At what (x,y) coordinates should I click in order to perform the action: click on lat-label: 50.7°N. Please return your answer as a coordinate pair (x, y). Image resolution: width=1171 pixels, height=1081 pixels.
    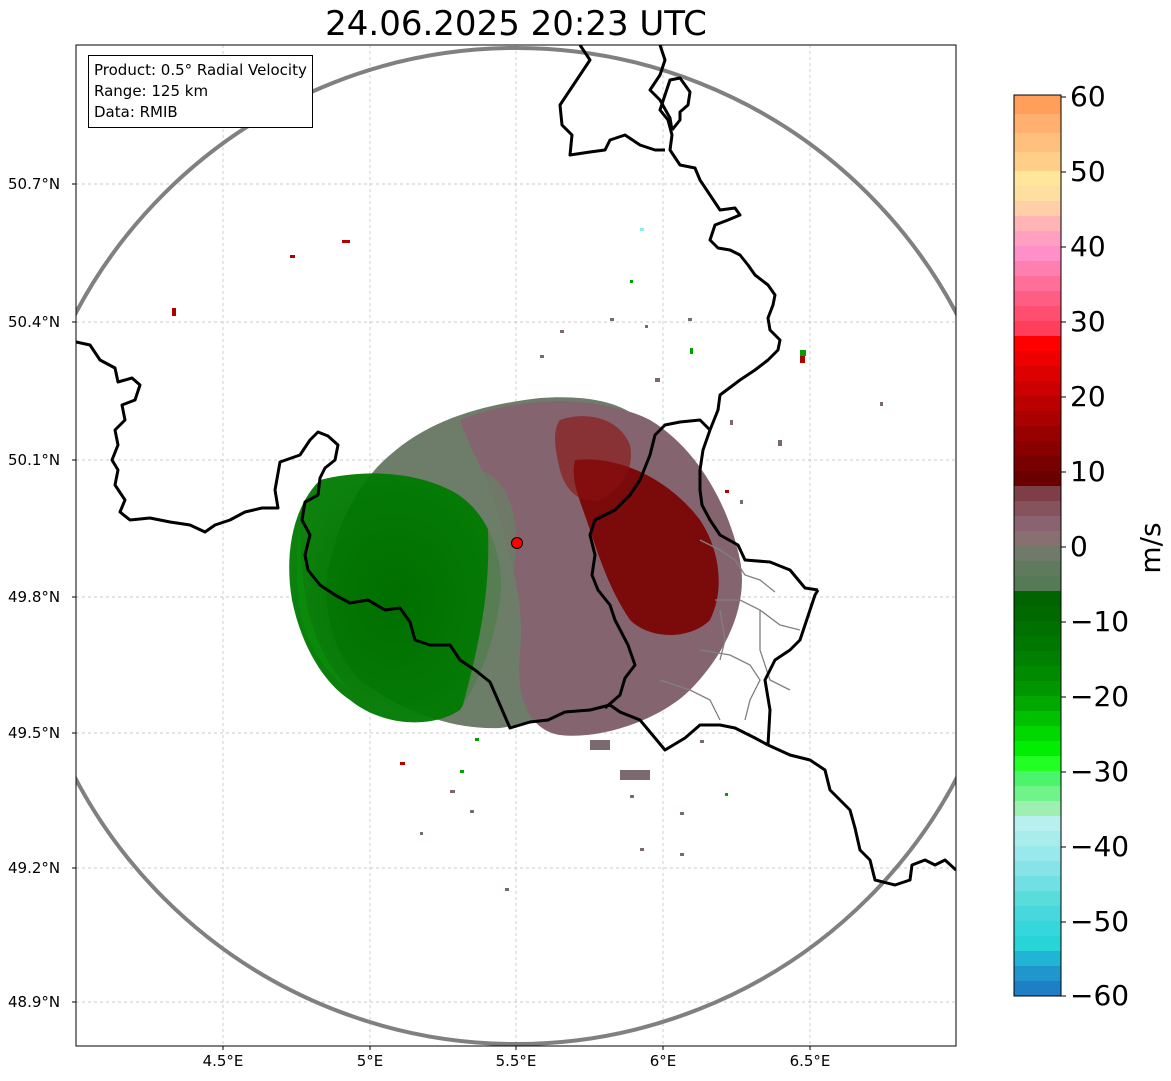
    Looking at the image, I should click on (34, 184).